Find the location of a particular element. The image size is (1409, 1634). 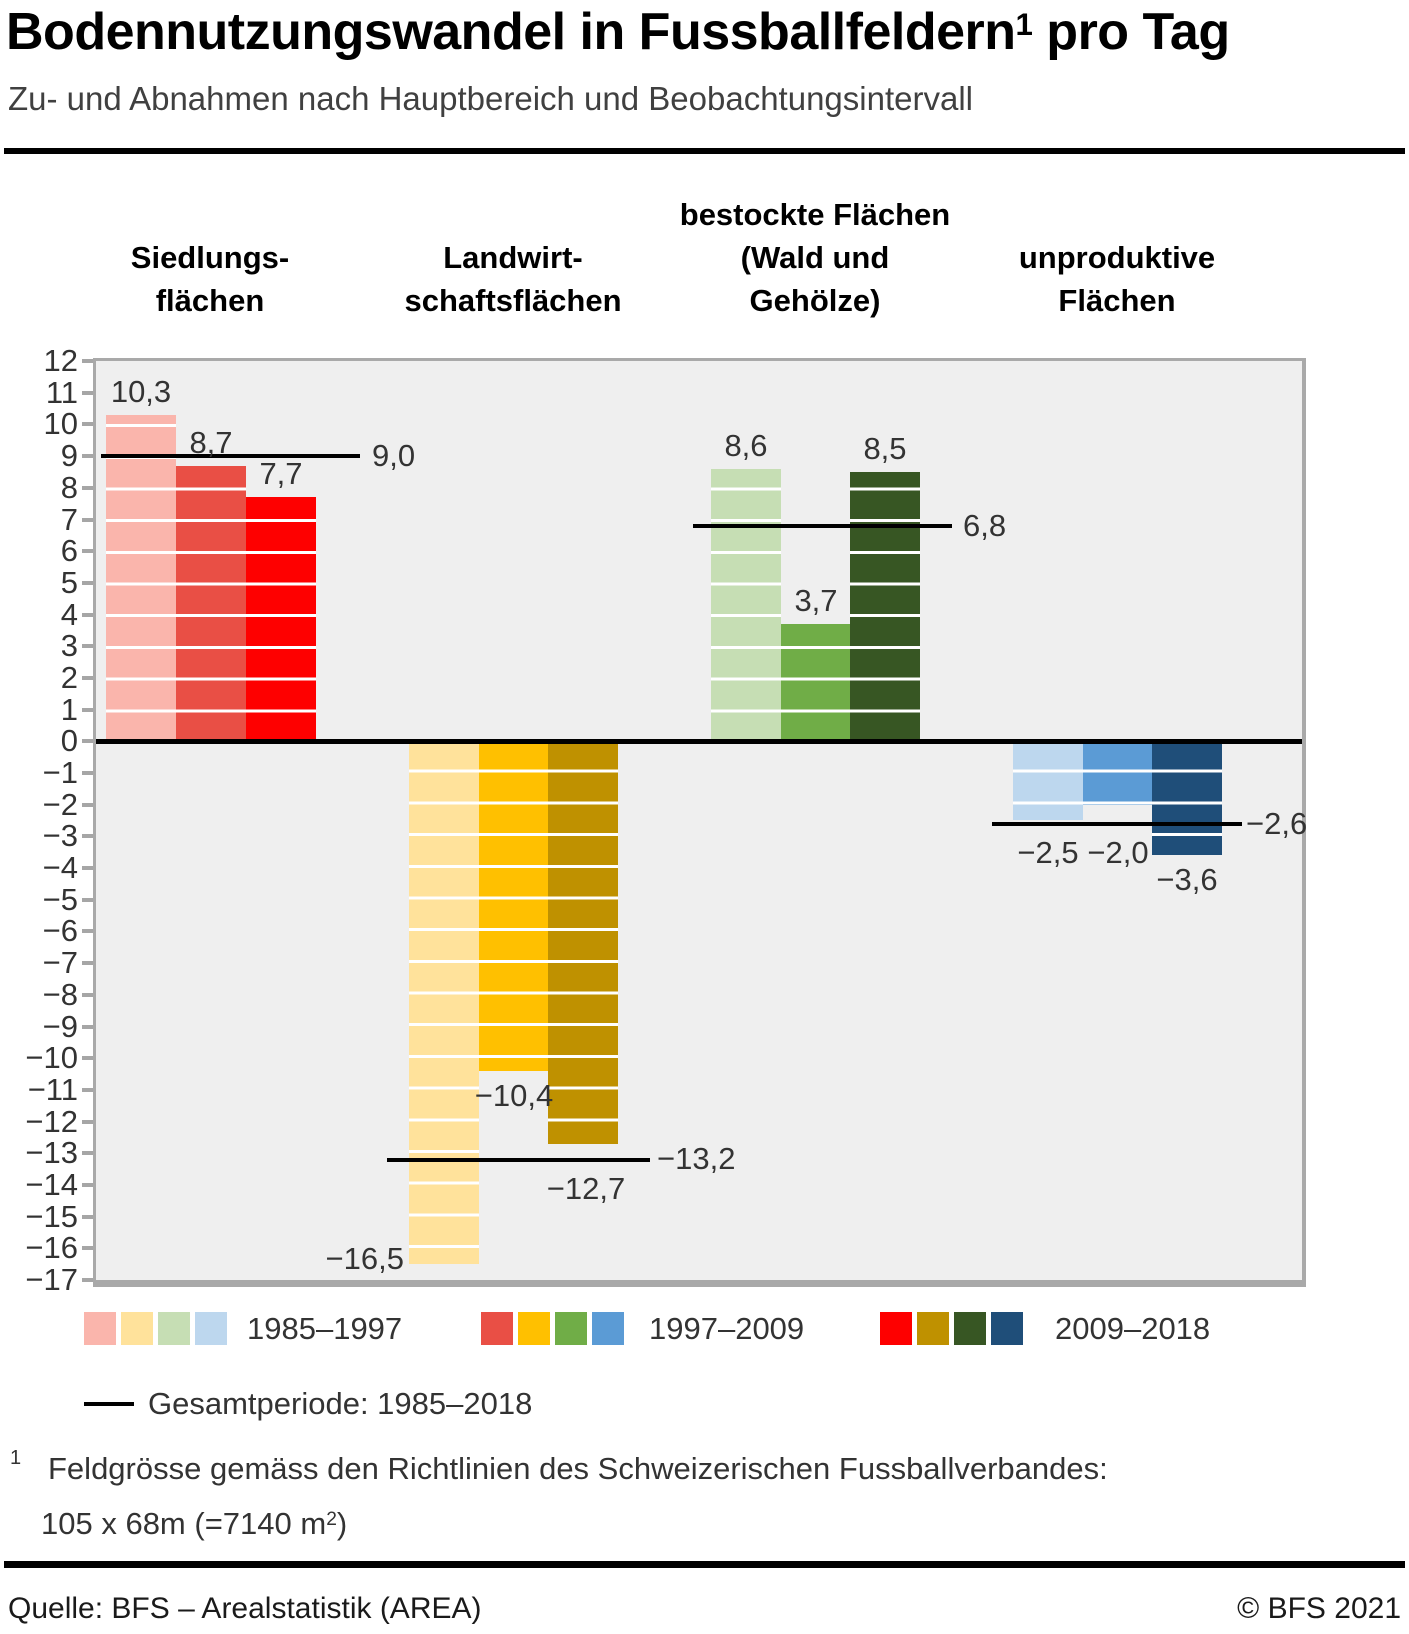

bar-value-label-siedlung-p2: 8,7 is located at coordinates (211, 442).